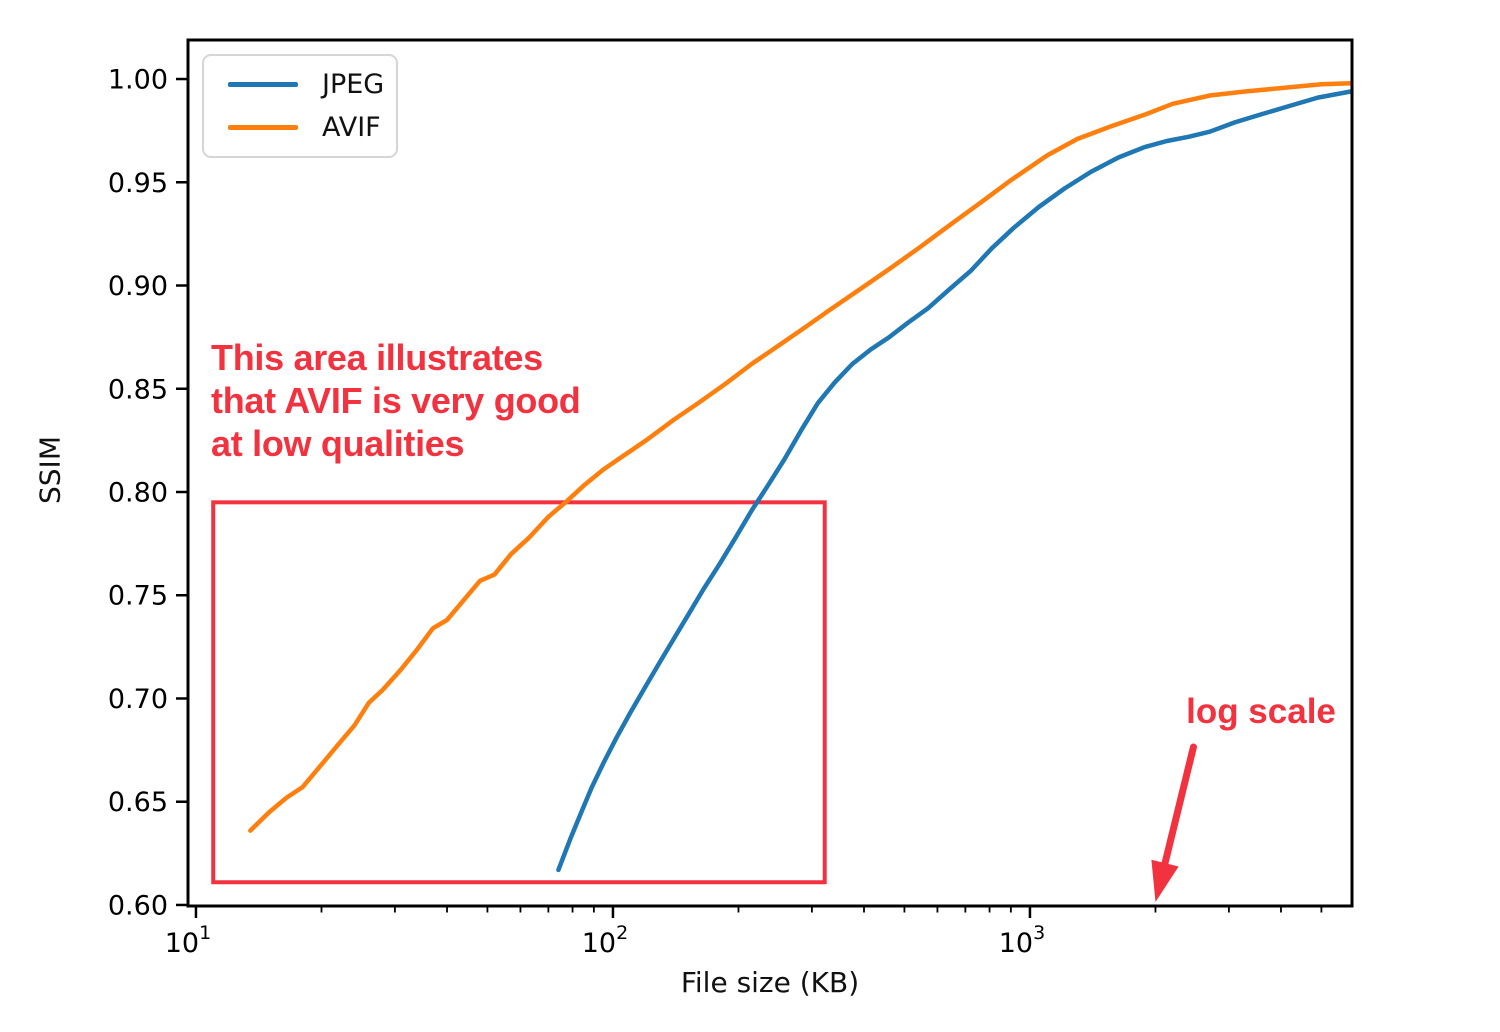 The image size is (1500, 1032). I want to click on y-tick-label: 0.65, so click(138, 802).